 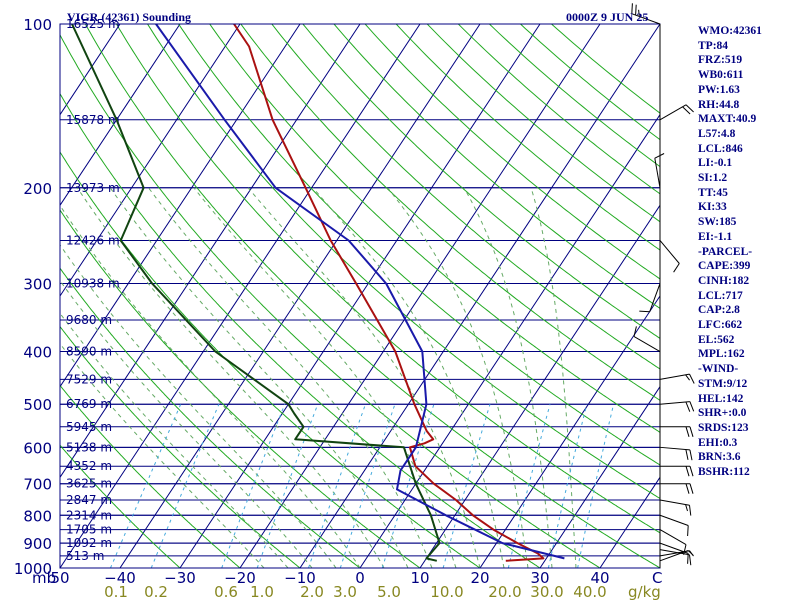 What do you see at coordinates (37, 544) in the screenshot?
I see `pressure-tick-label: 900` at bounding box center [37, 544].